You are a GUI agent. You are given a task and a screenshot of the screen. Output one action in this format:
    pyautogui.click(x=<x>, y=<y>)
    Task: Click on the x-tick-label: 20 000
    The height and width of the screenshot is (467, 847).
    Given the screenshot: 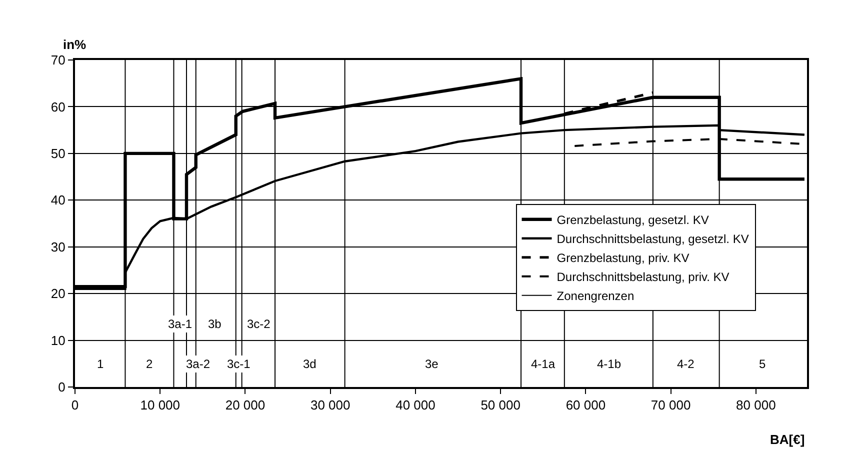 What is the action you would take?
    pyautogui.click(x=245, y=405)
    